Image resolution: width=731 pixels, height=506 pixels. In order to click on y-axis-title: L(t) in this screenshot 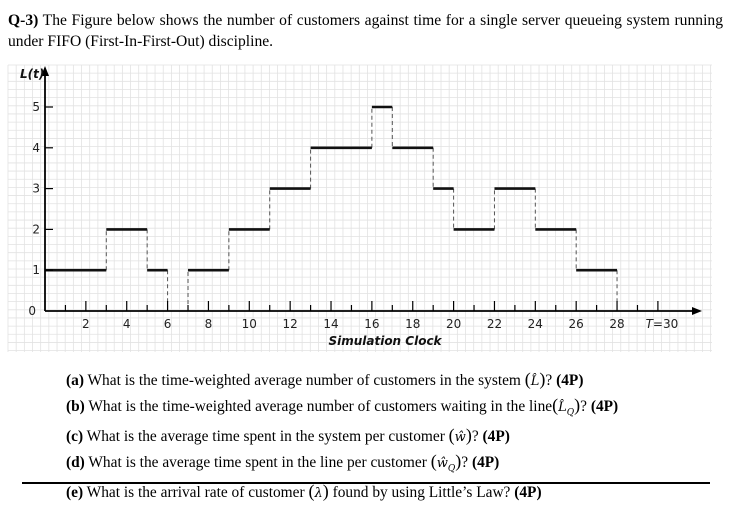, I will do `click(32, 74)`.